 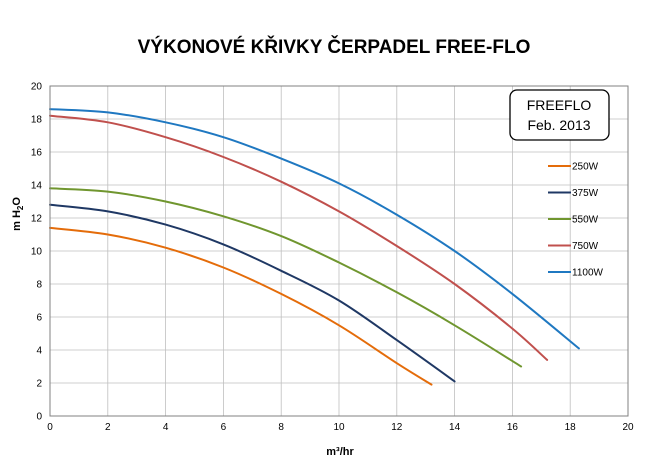 I want to click on x-tick-labels: 0 2 4 6 8 10 12 14 16 18 20, so click(x=340, y=427).